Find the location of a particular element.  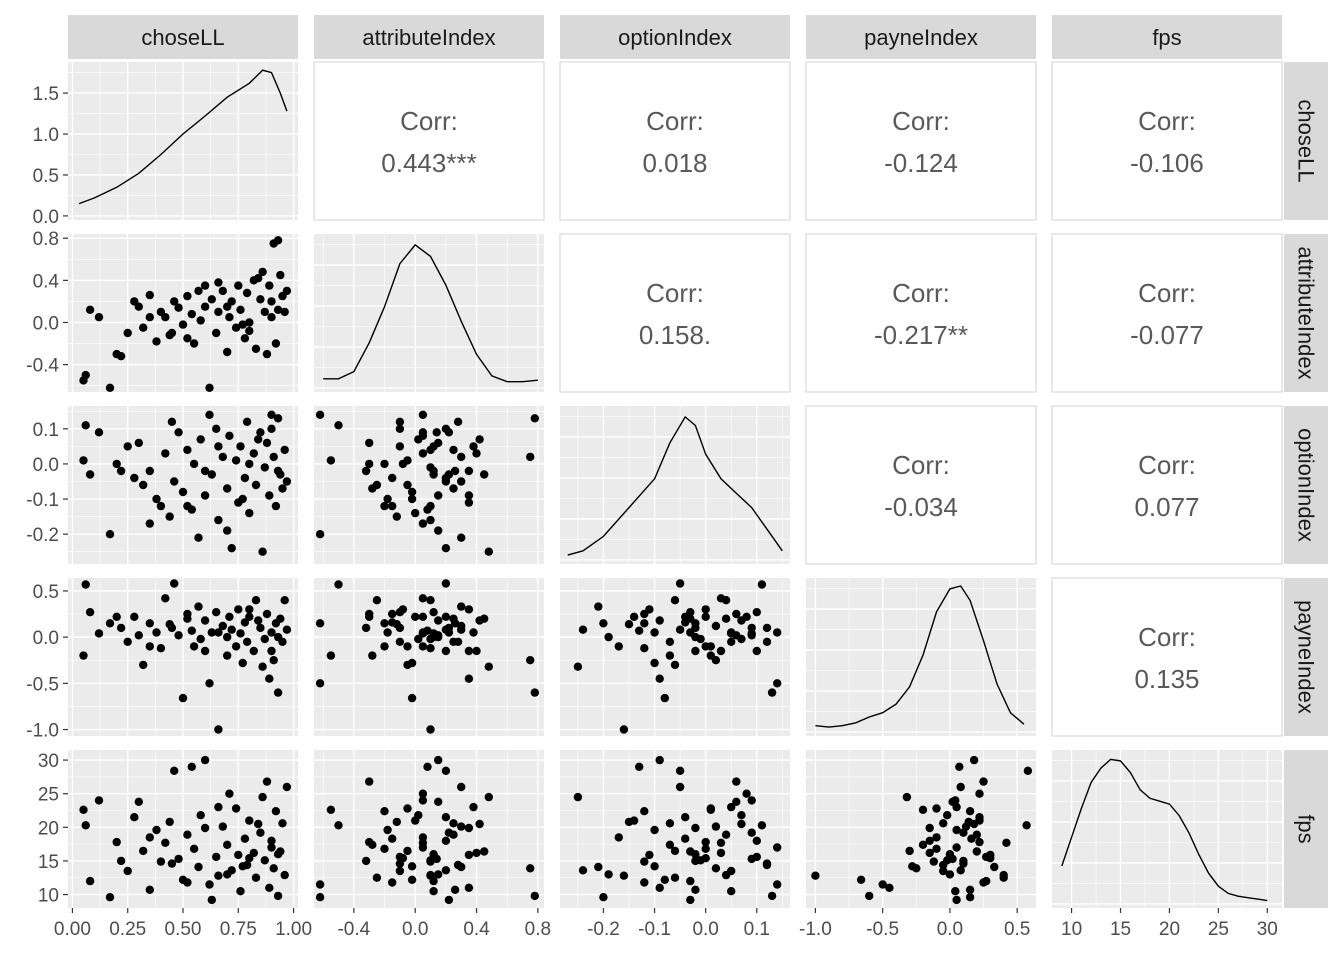

strip-row-label-payneIndex: payneIndex is located at coordinates (1306, 657).